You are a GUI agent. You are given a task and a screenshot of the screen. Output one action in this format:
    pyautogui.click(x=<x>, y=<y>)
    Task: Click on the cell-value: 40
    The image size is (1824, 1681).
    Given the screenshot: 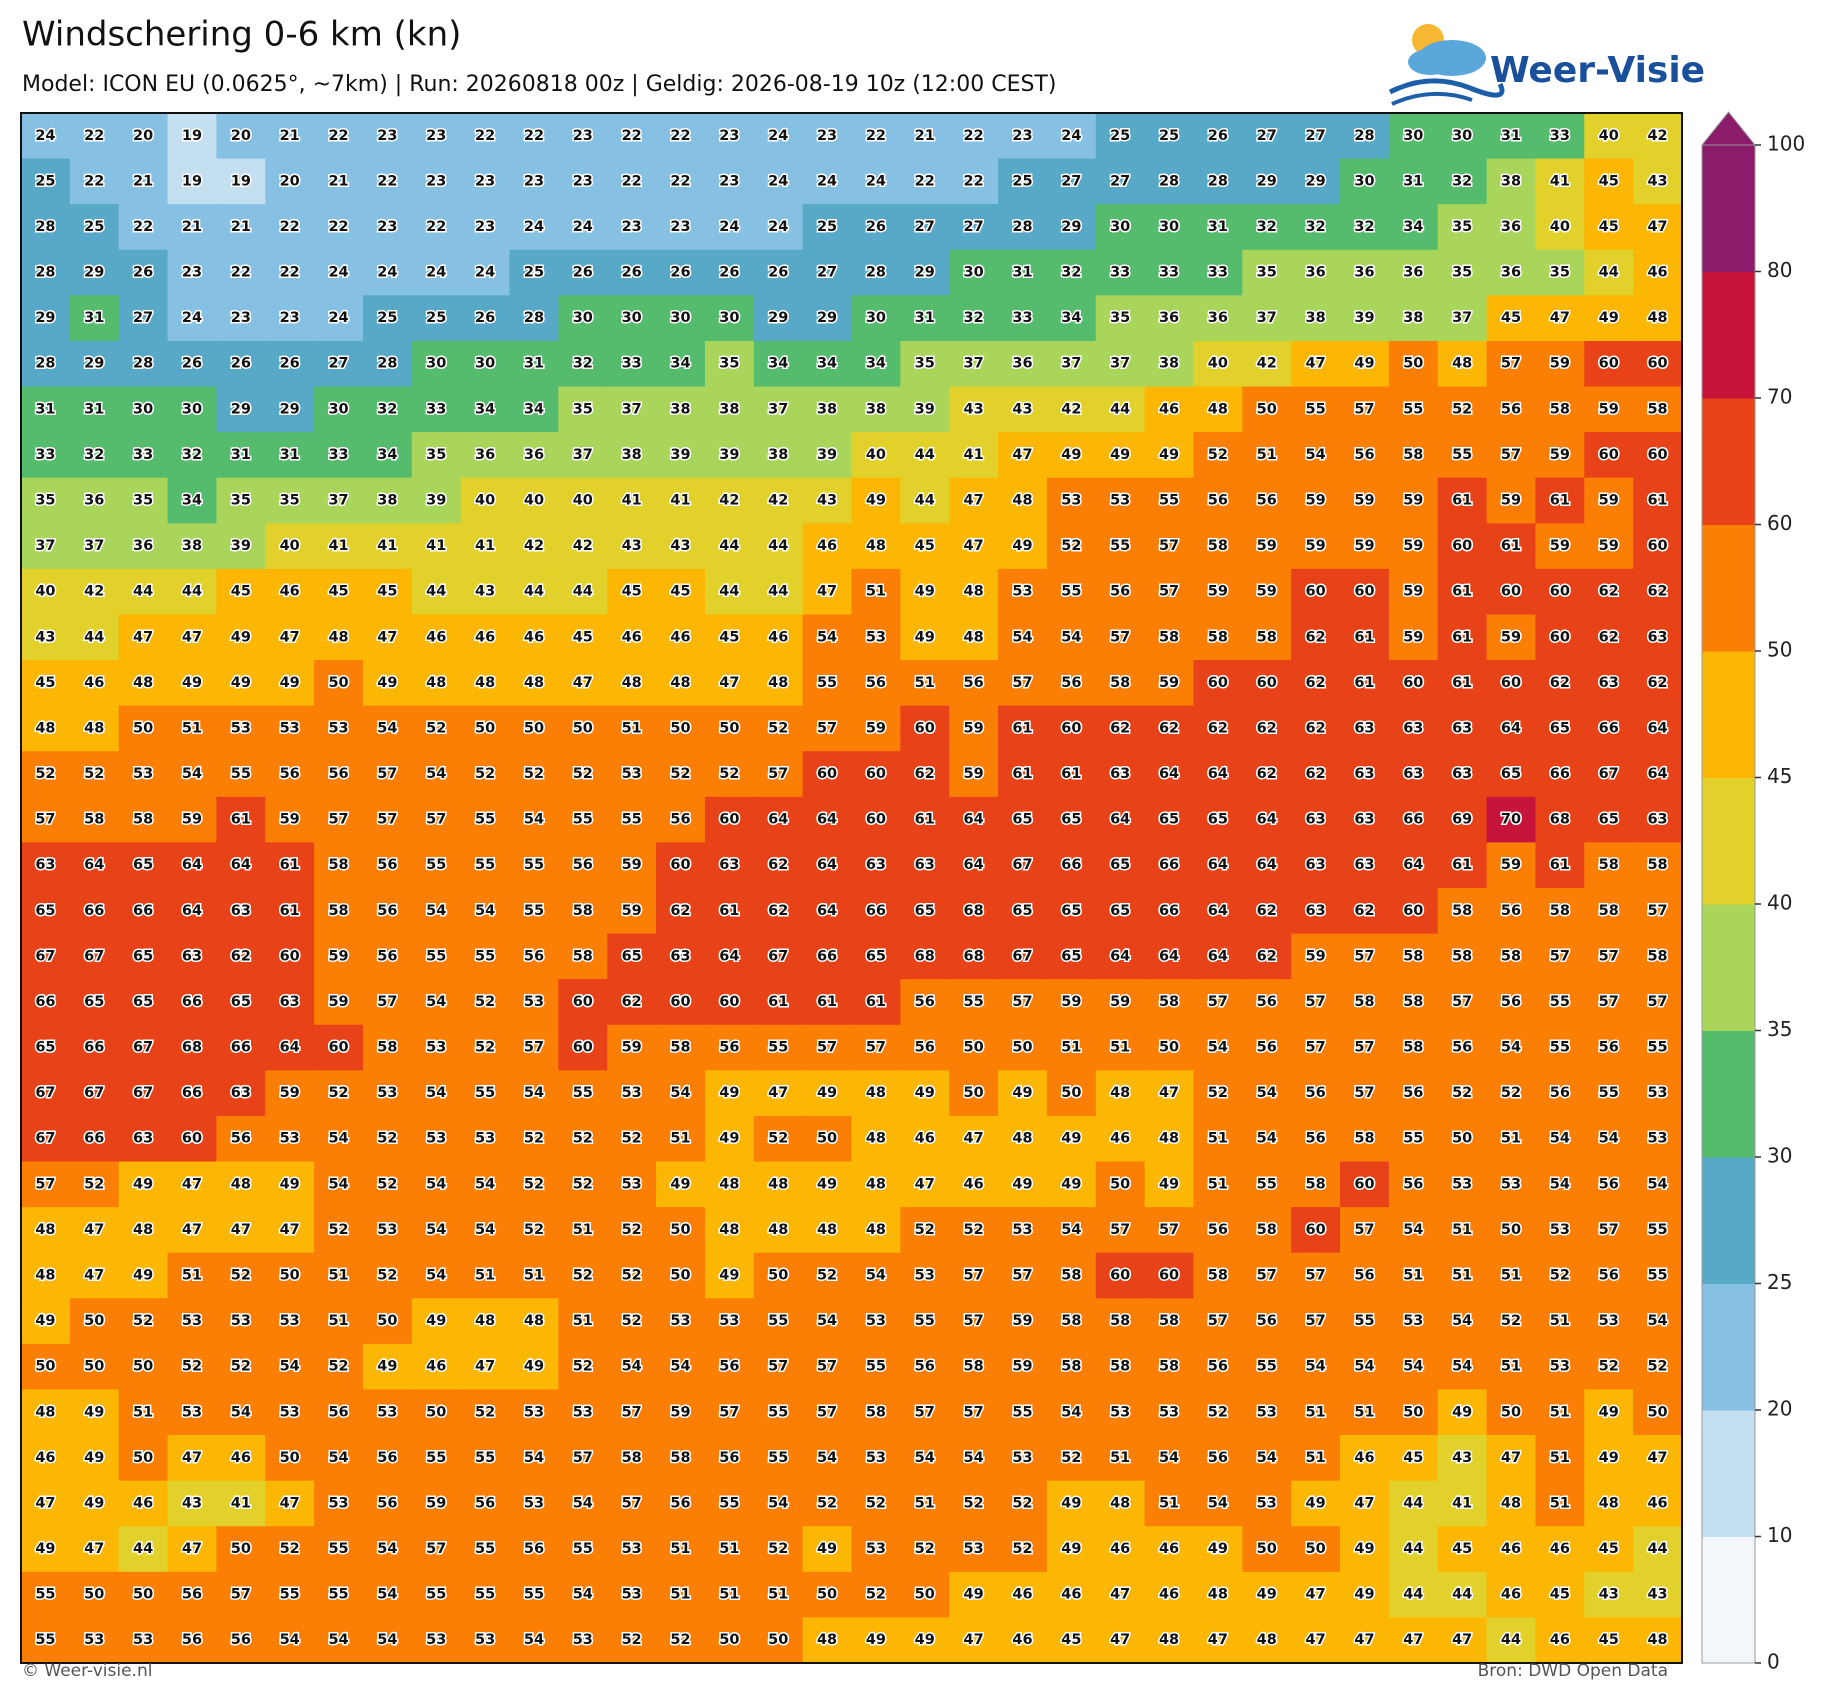 What is the action you would take?
    pyautogui.click(x=1560, y=227)
    